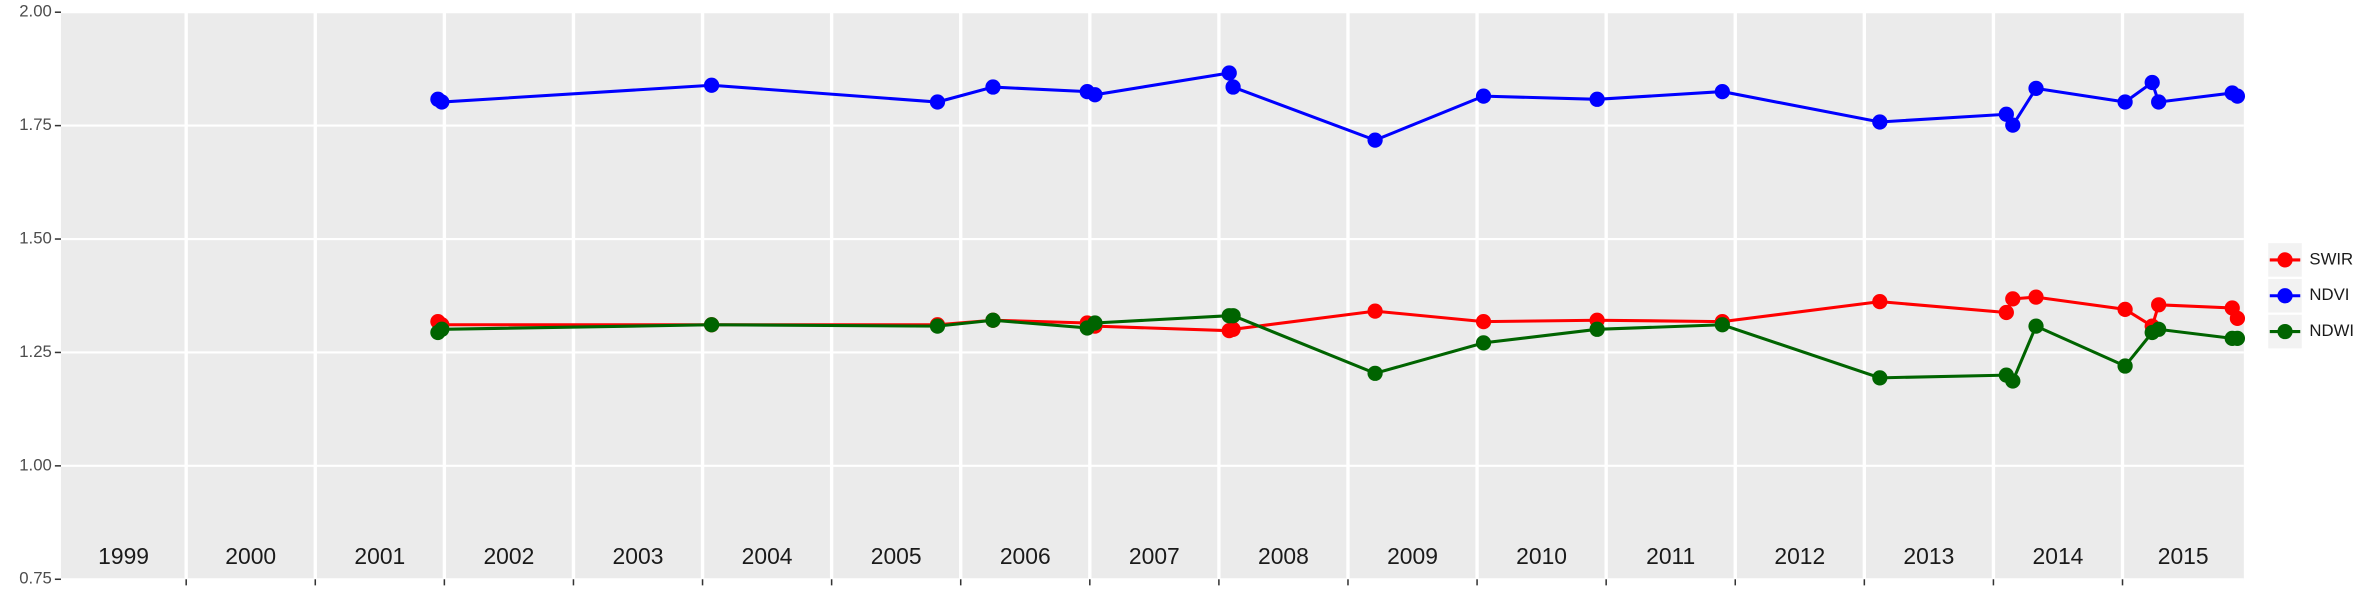 The width and height of the screenshot is (2378, 593). What do you see at coordinates (1928, 556) in the screenshot?
I see `year-label: 2013` at bounding box center [1928, 556].